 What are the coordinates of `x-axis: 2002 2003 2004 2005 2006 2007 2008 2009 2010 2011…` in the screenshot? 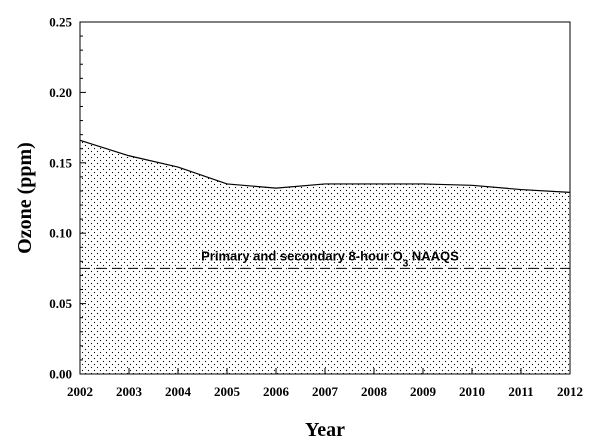 It's located at (325, 383).